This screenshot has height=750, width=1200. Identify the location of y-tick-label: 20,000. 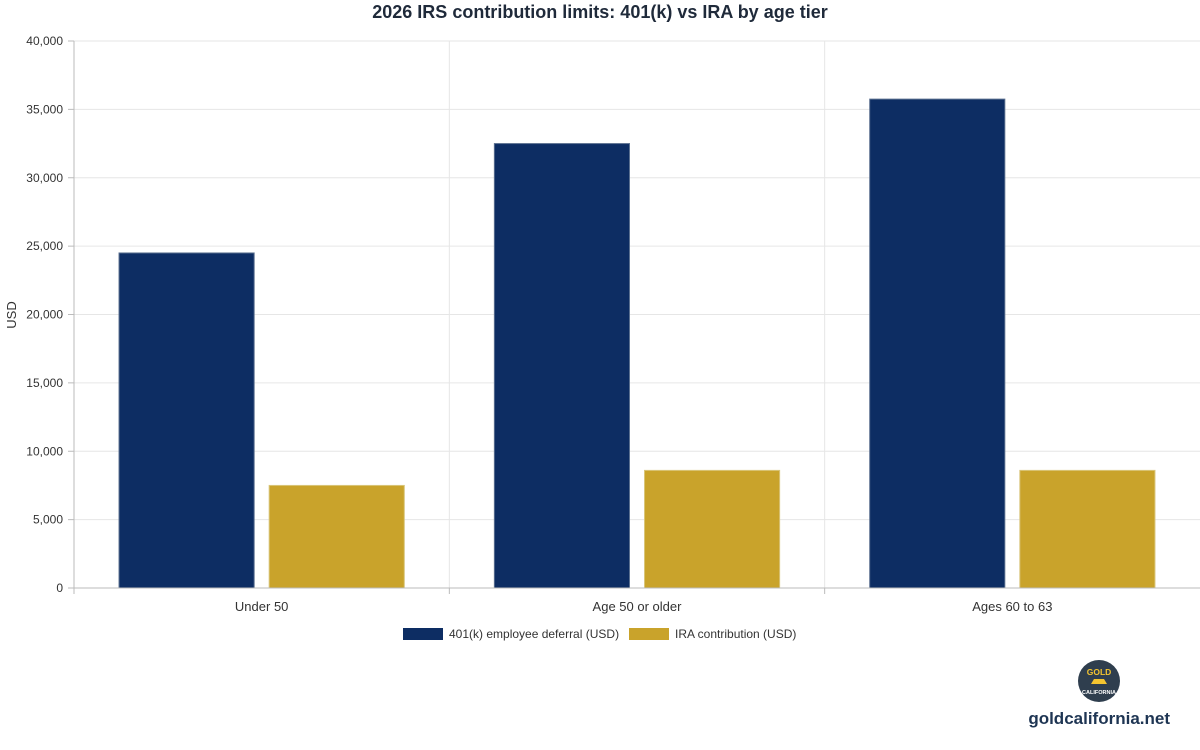
(44, 315).